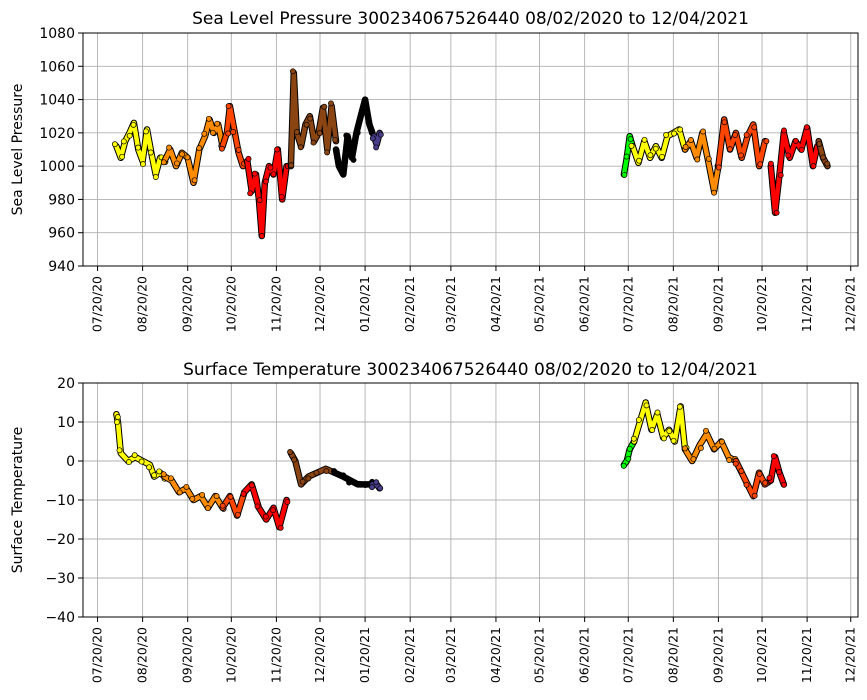  What do you see at coordinates (539, 304) in the screenshot?
I see `x-tick-label: 05/20/21` at bounding box center [539, 304].